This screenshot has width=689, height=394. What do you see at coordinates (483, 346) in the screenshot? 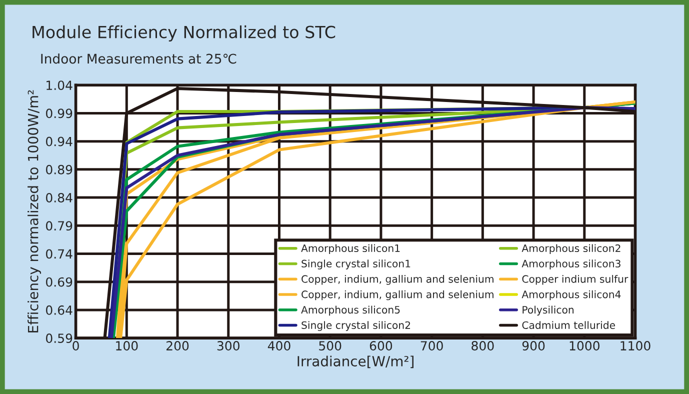
I see `x-tick-label: 800` at bounding box center [483, 346].